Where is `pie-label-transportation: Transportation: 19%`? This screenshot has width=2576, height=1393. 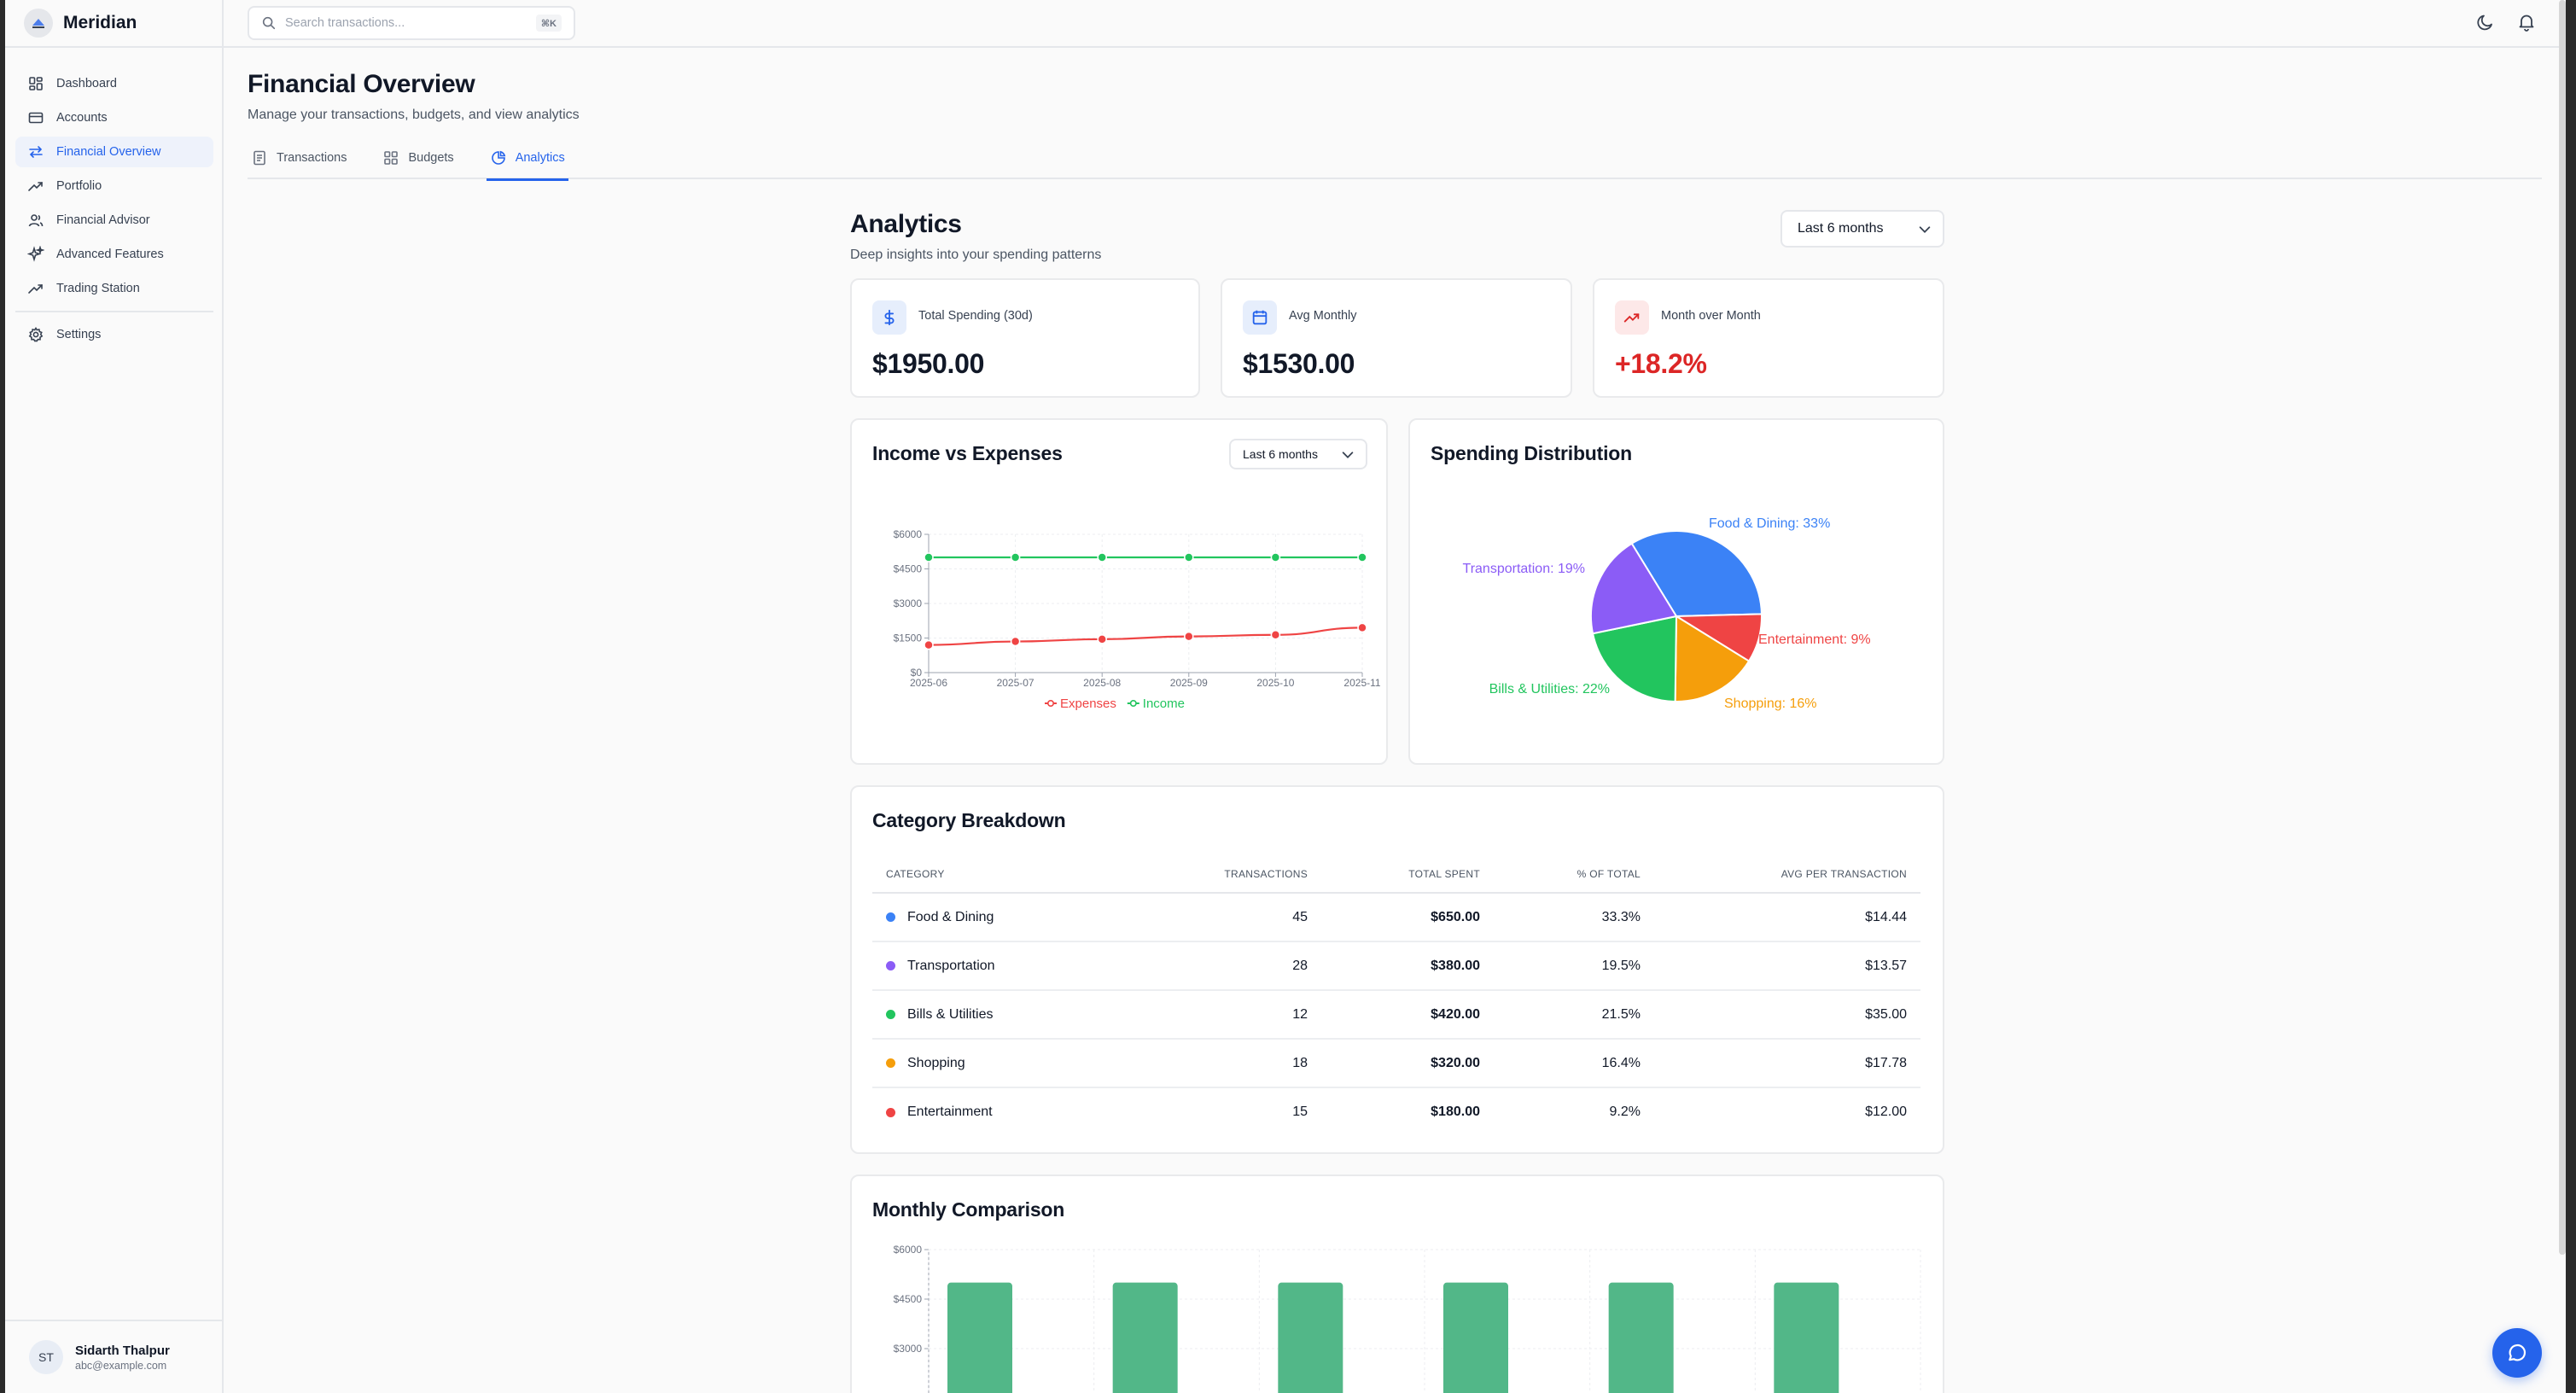
pie-label-transportation: Transportation: 19% is located at coordinates (1524, 569).